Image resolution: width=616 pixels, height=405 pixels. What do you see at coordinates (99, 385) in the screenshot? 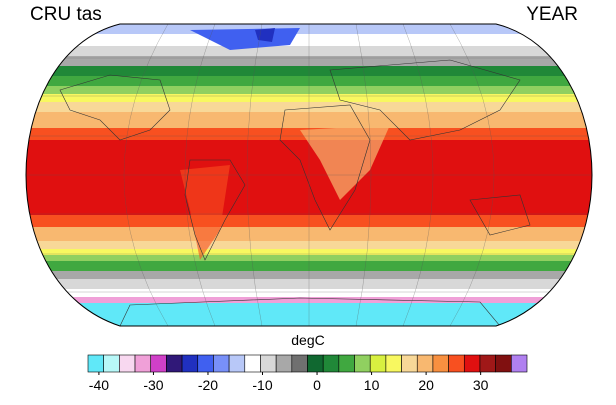
I see `colorbar-tick-label: -40` at bounding box center [99, 385].